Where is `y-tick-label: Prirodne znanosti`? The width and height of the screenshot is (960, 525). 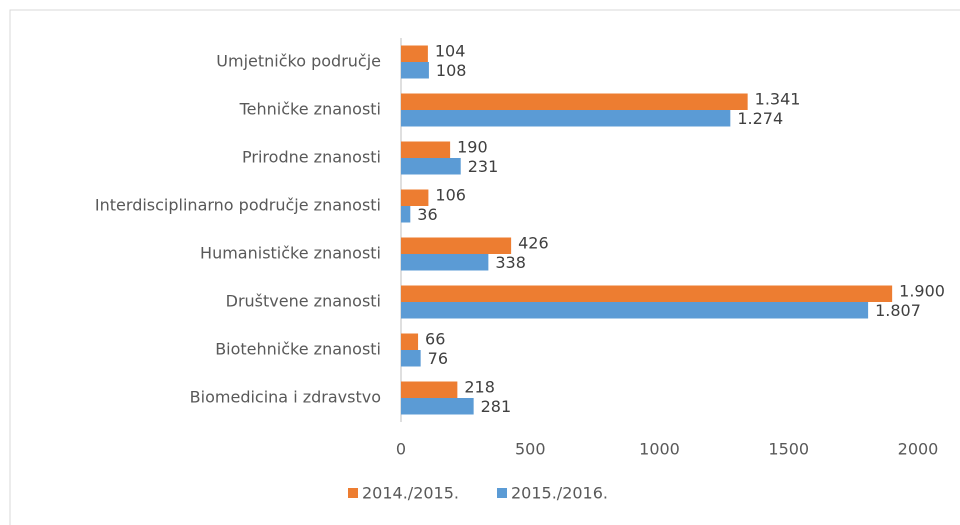
y-tick-label: Prirodne znanosti is located at coordinates (311, 157).